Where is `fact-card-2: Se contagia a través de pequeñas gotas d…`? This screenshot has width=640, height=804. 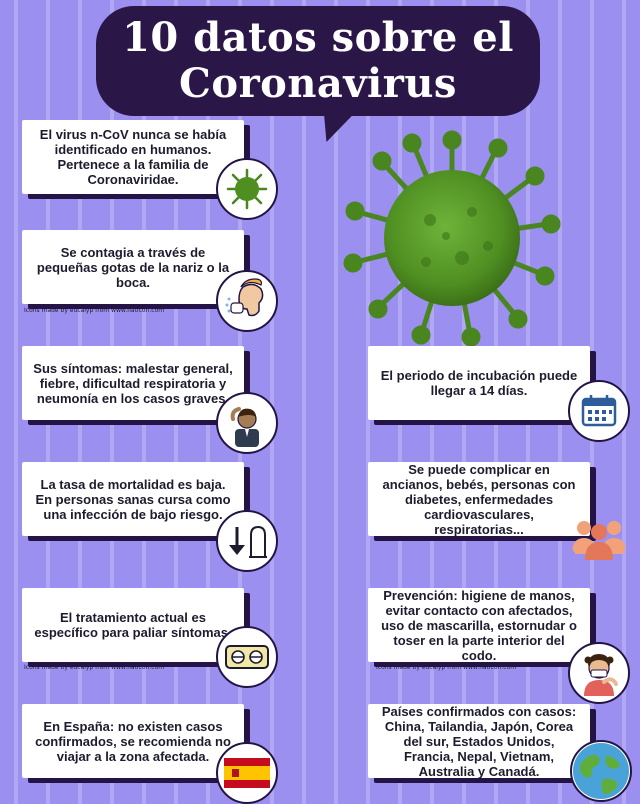
fact-card-2: Se contagia a través de pequeñas gotas d… is located at coordinates (133, 267).